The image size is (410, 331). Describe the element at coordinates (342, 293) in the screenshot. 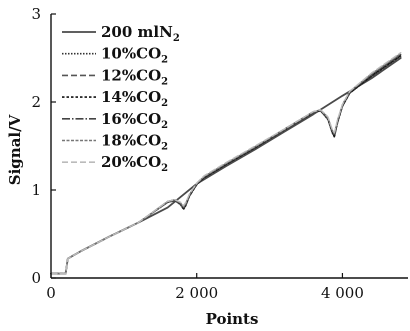

I see `x-tick-label: 4 000` at that location.